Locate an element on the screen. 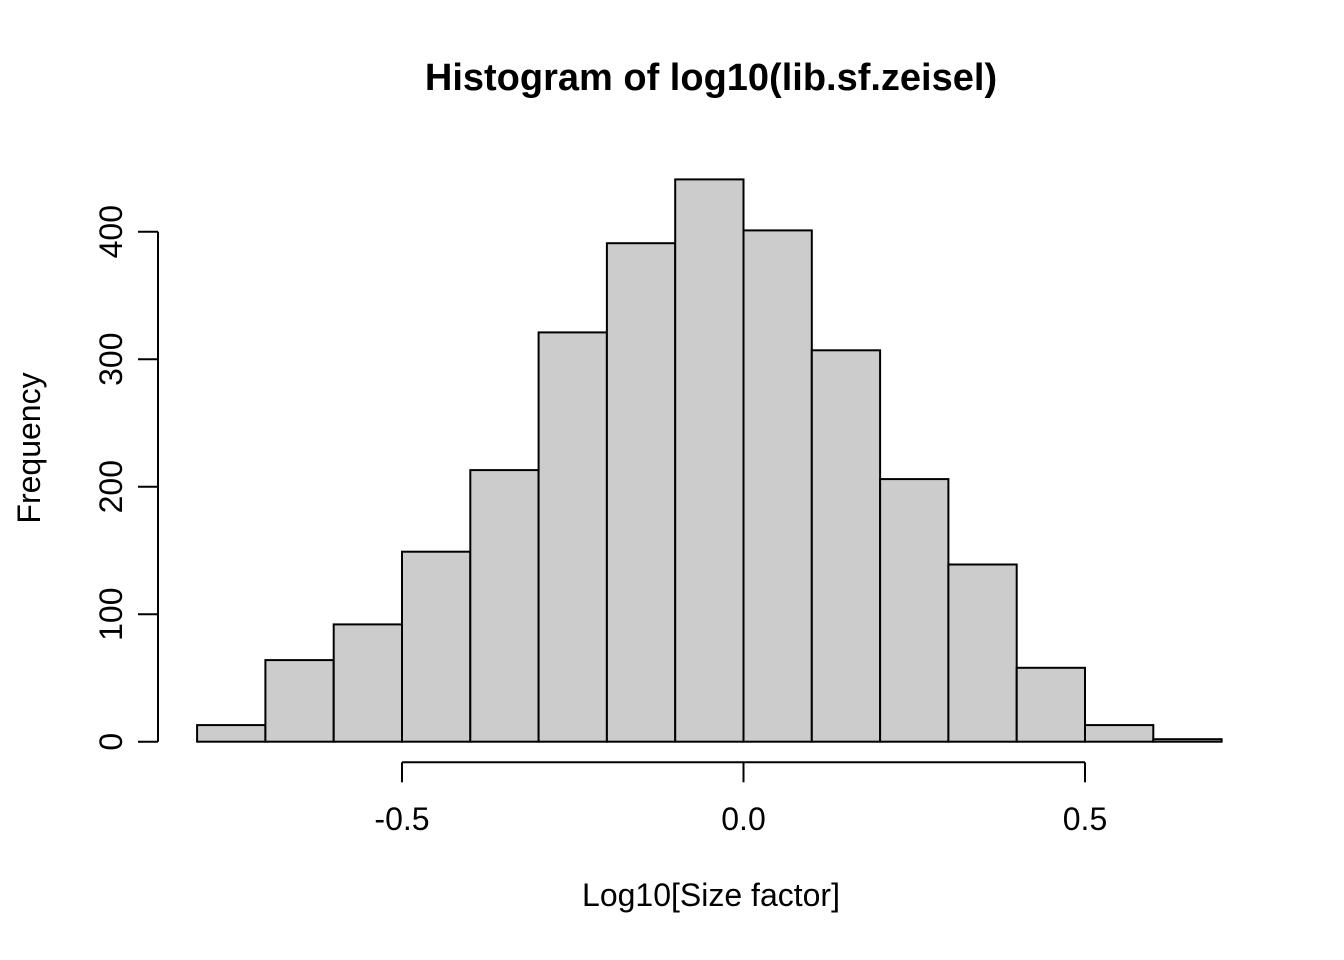 Image resolution: width=1344 pixels, height=960 pixels. chart-title: Histogram of log10(lib.sf.zeisel) is located at coordinates (711, 78).